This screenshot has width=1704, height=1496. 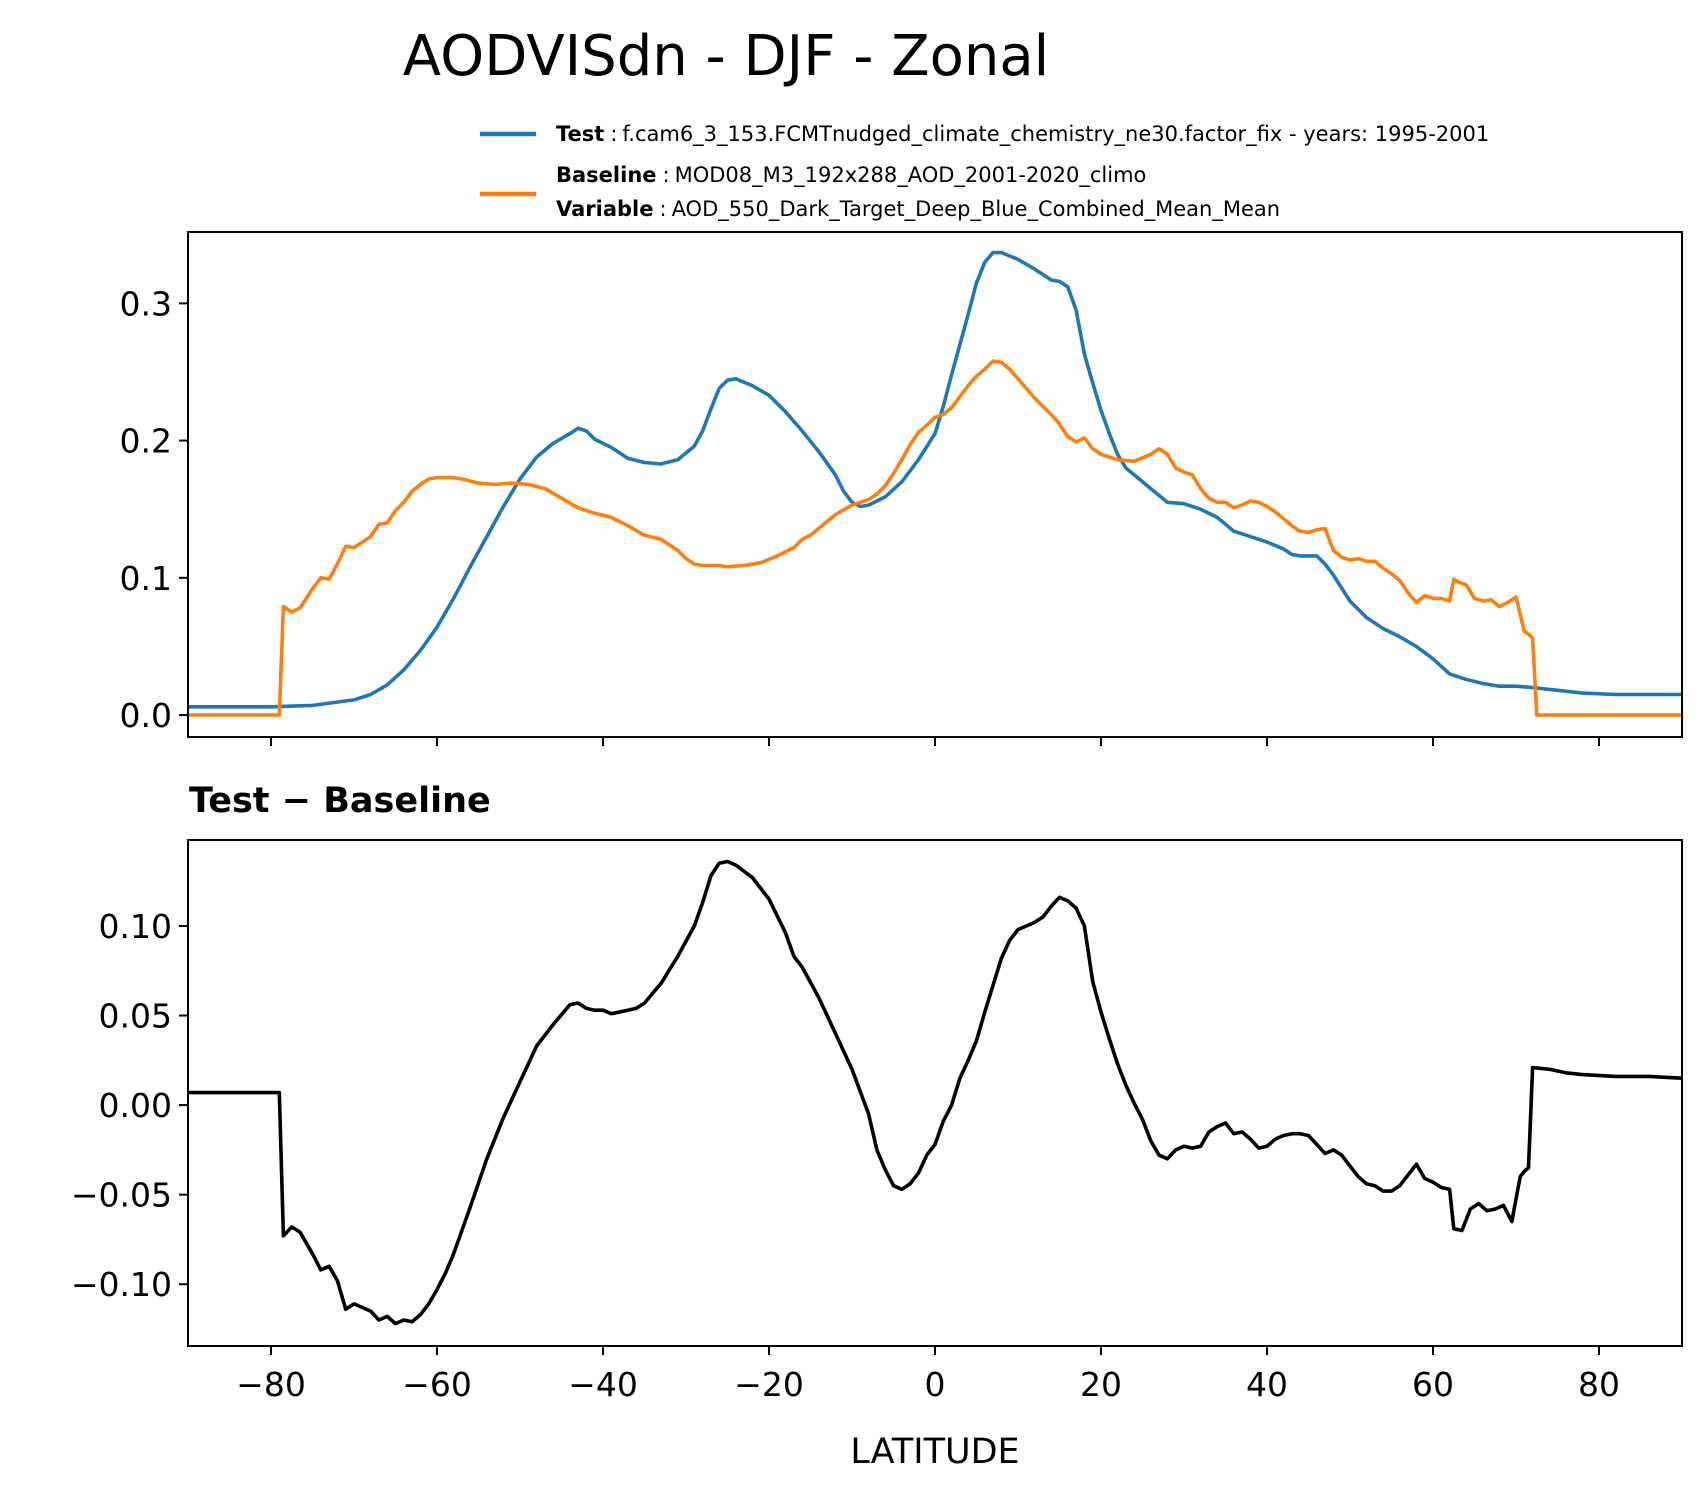 I want to click on bottom-y-tick-label: −0.10, so click(x=121, y=1284).